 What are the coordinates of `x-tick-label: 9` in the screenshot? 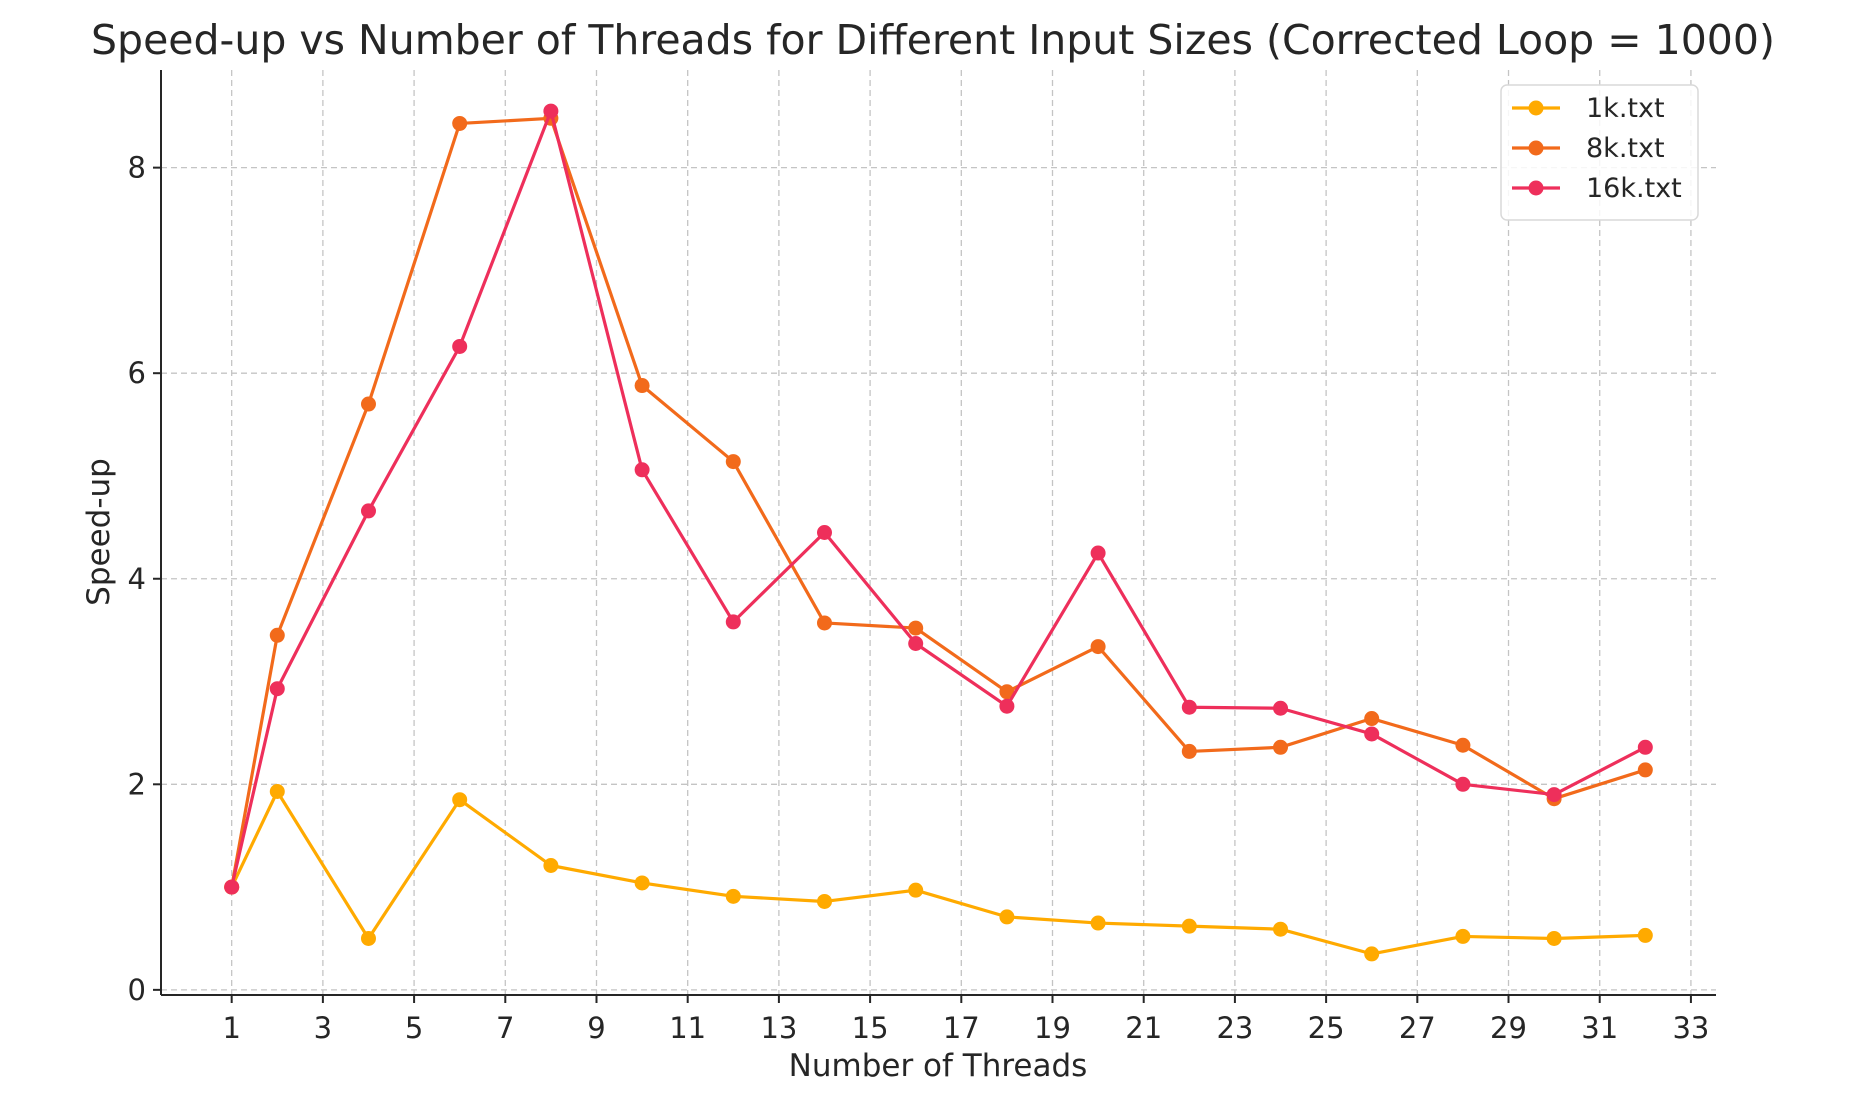 It's located at (596, 1028).